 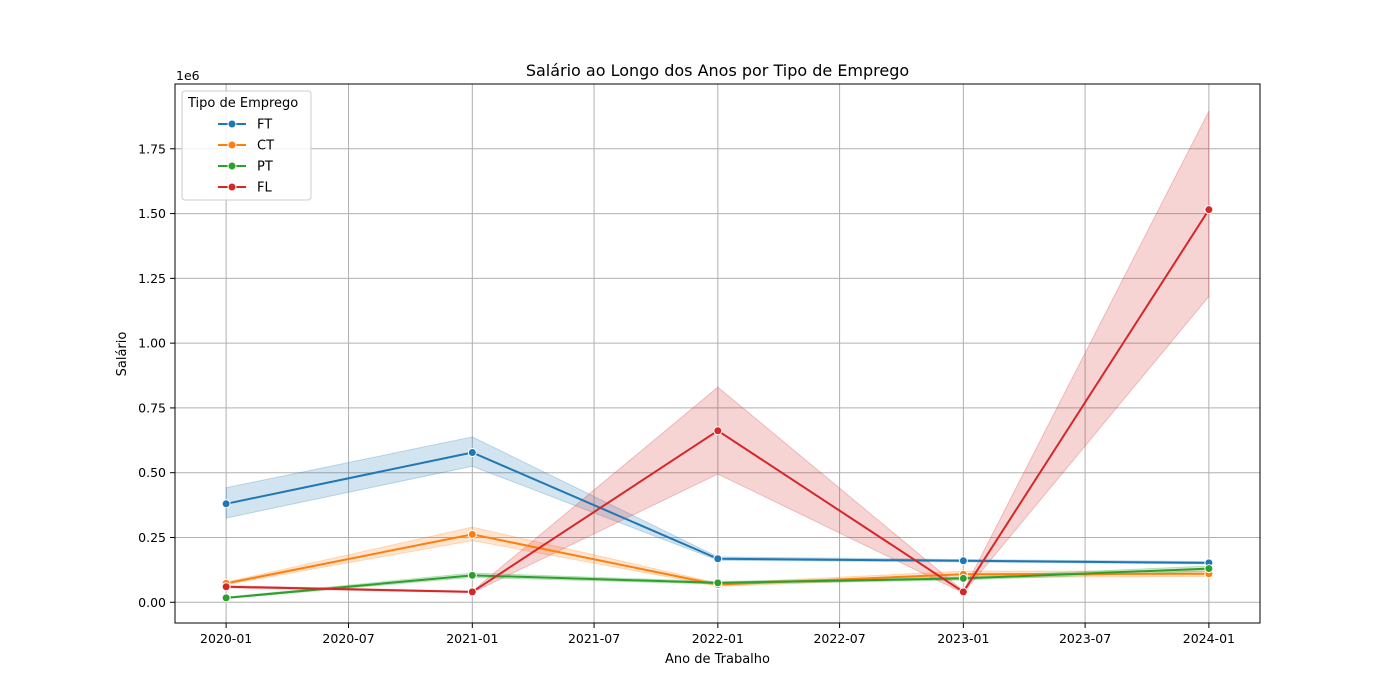 What do you see at coordinates (1209, 638) in the screenshot?
I see `x-tick-label: 2024-01` at bounding box center [1209, 638].